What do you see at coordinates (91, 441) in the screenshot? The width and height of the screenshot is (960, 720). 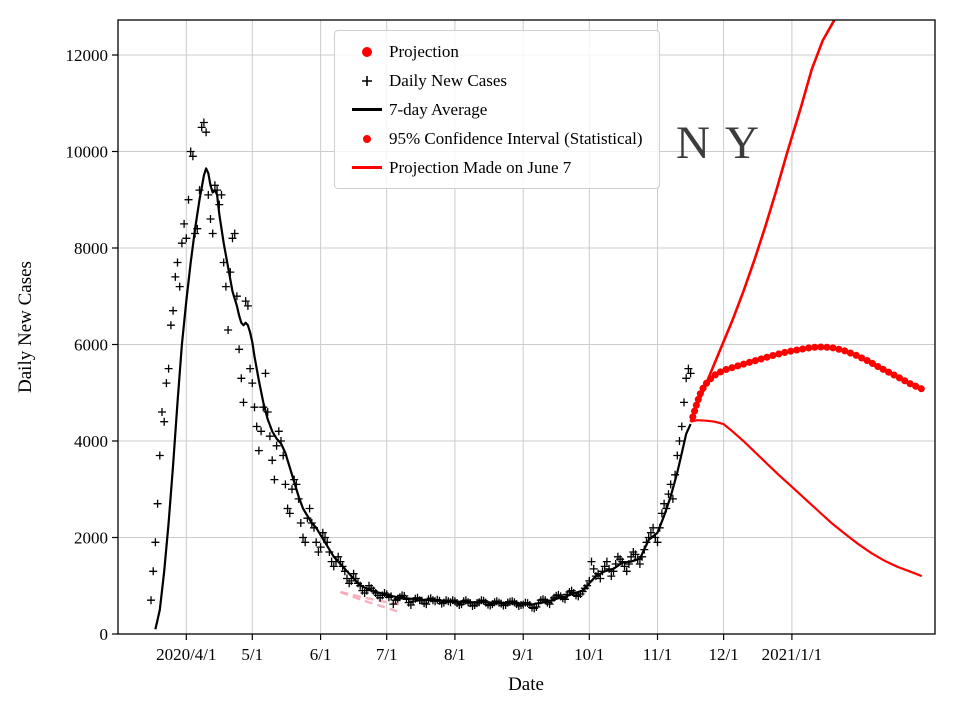 I see `y-tick-label: 4000` at bounding box center [91, 441].